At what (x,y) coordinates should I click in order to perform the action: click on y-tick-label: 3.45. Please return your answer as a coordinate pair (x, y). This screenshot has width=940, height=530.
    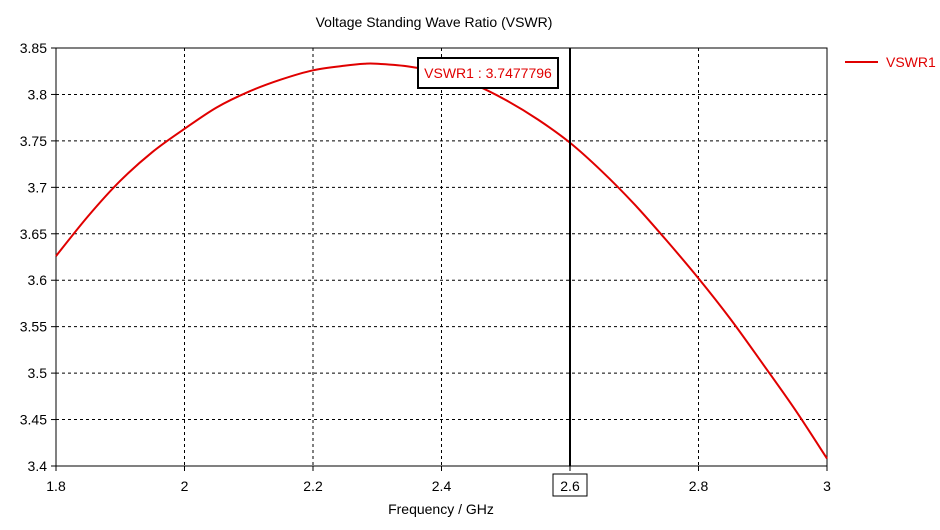
    Looking at the image, I should click on (33, 420).